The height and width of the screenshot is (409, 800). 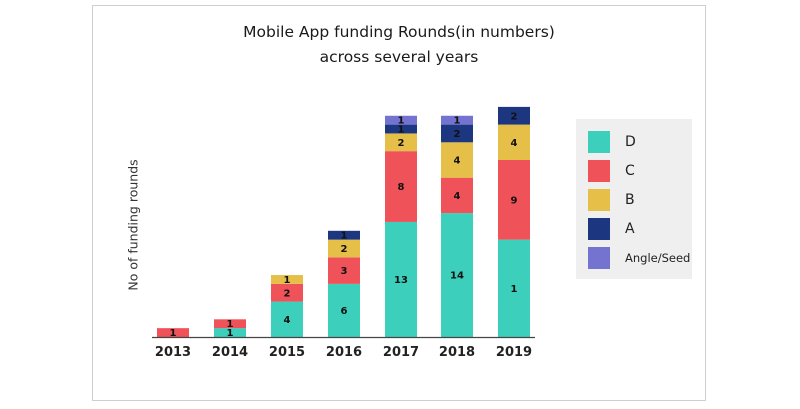 What do you see at coordinates (658, 258) in the screenshot?
I see `legend-label: Angle/Seed` at bounding box center [658, 258].